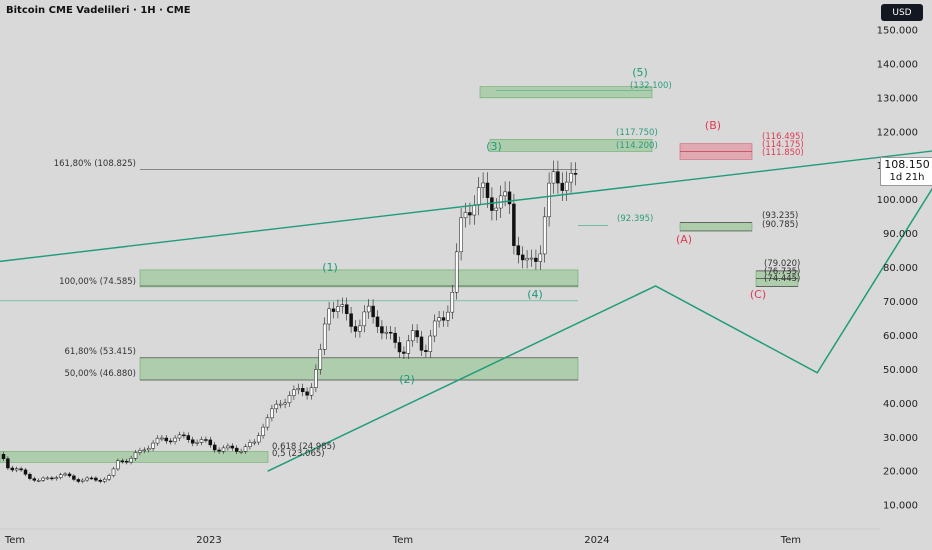 The width and height of the screenshot is (932, 550). I want to click on level-label: (90.785), so click(780, 225).